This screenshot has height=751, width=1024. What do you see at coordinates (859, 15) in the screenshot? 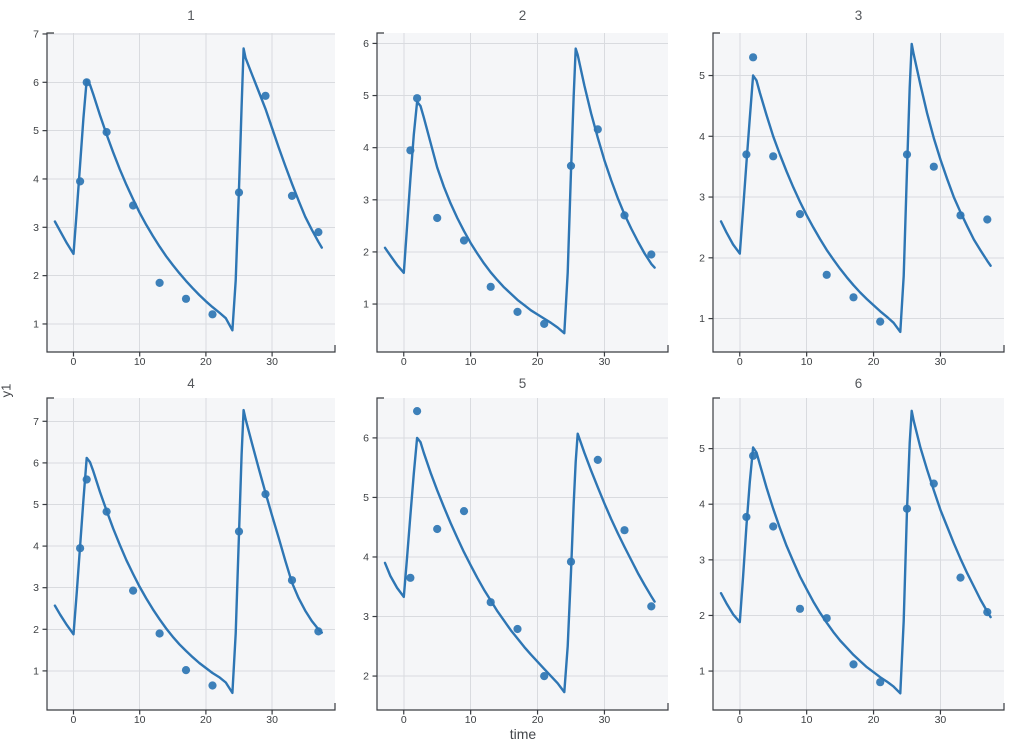
I see `panel-title: 3` at bounding box center [859, 15].